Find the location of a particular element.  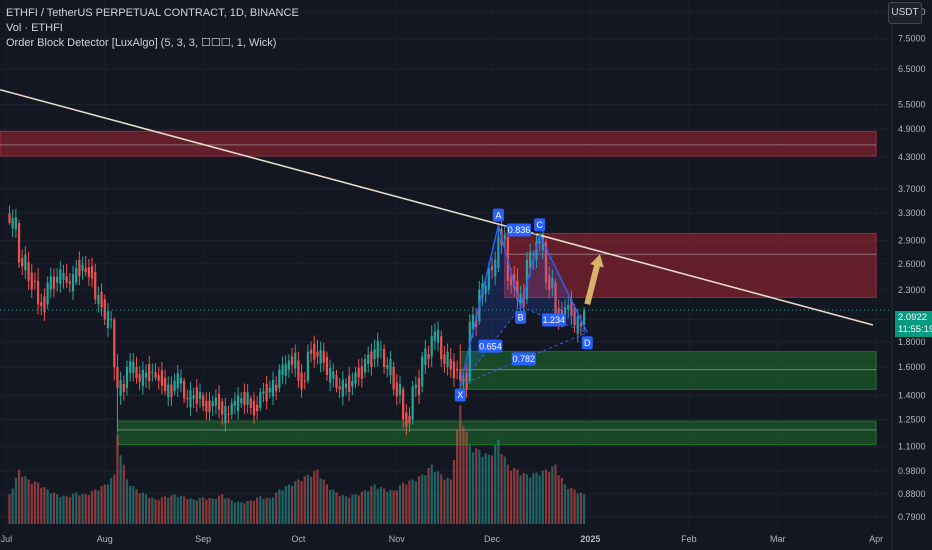

bearish-order-block is located at coordinates (438, 143).